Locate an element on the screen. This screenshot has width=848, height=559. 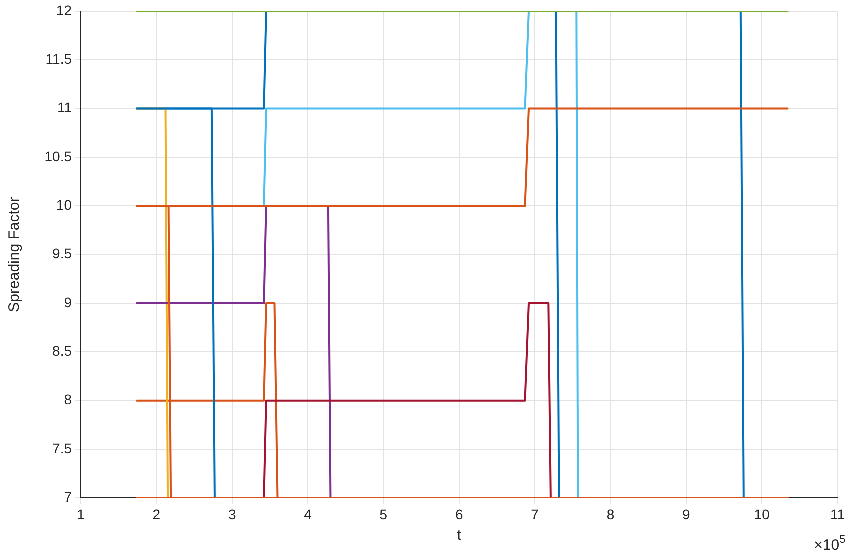
y-tick-label: 7.5 is located at coordinates (62, 448).